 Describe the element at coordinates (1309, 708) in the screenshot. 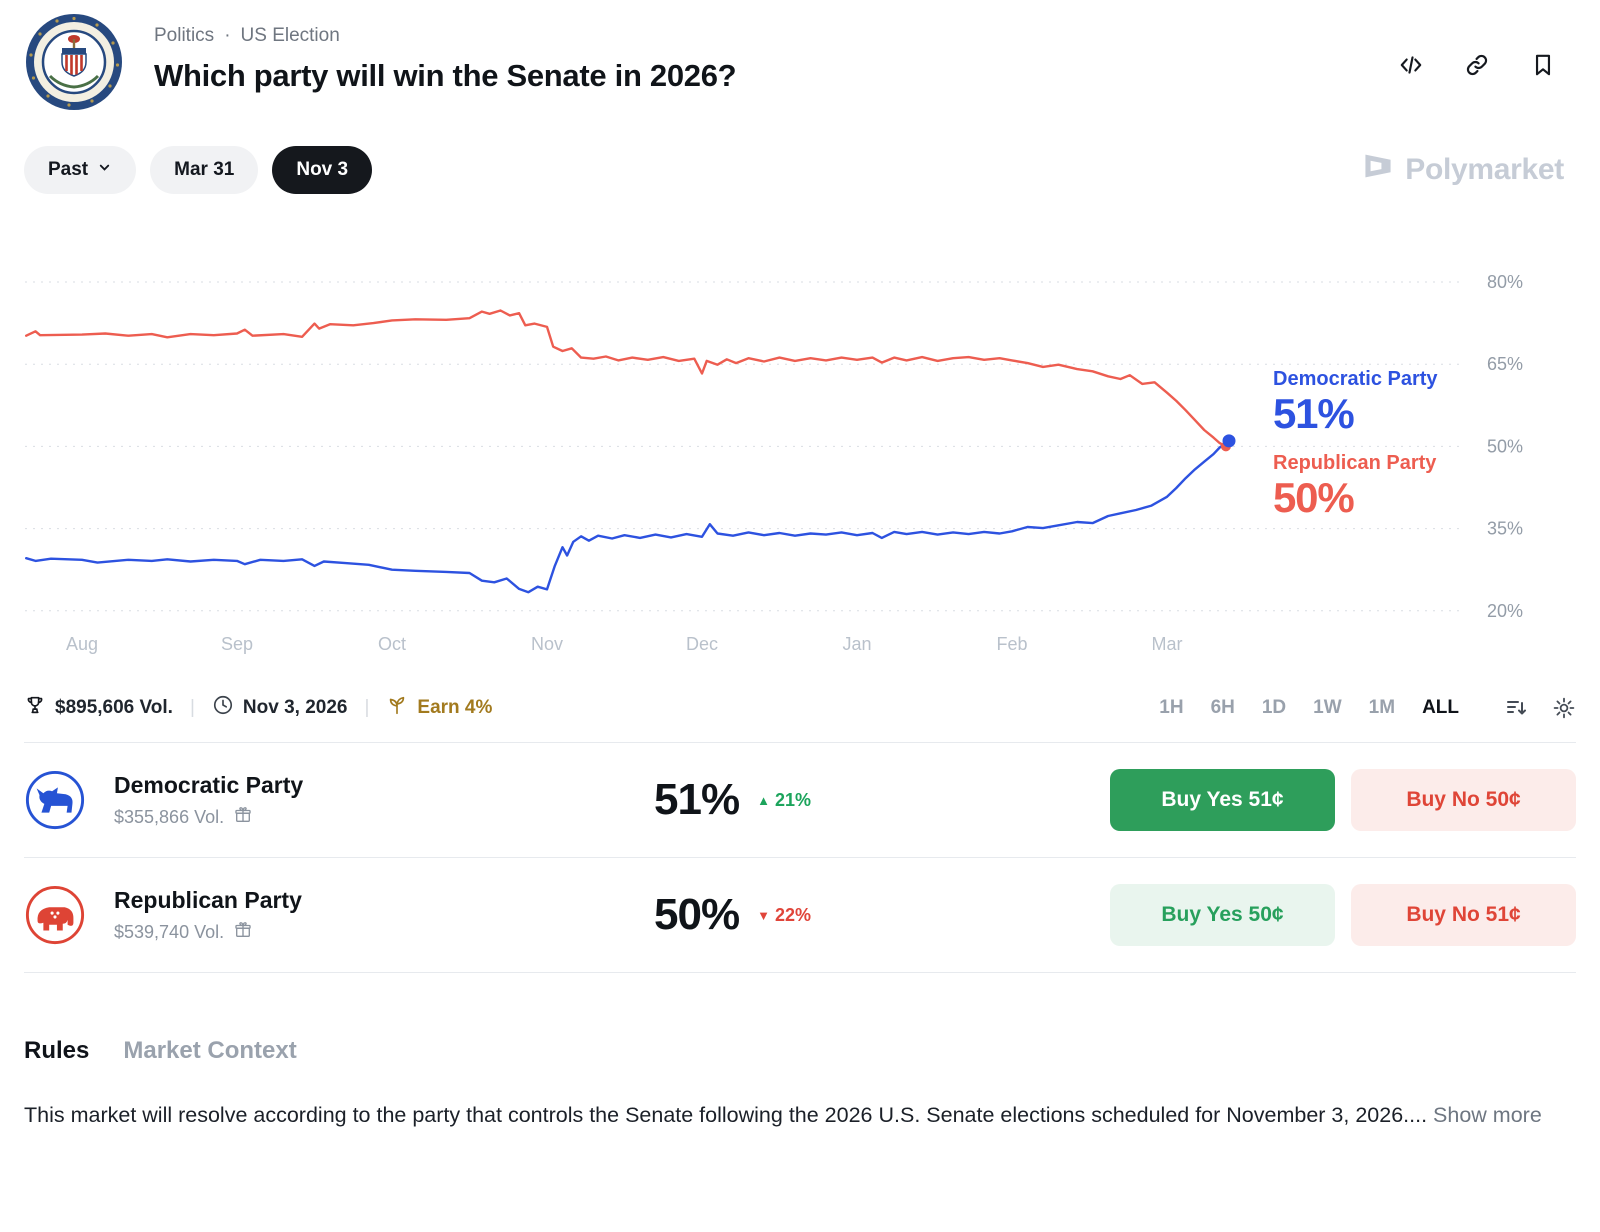

I see `timeframe-selector: 1H 6H 1D 1W 1M ALL` at that location.